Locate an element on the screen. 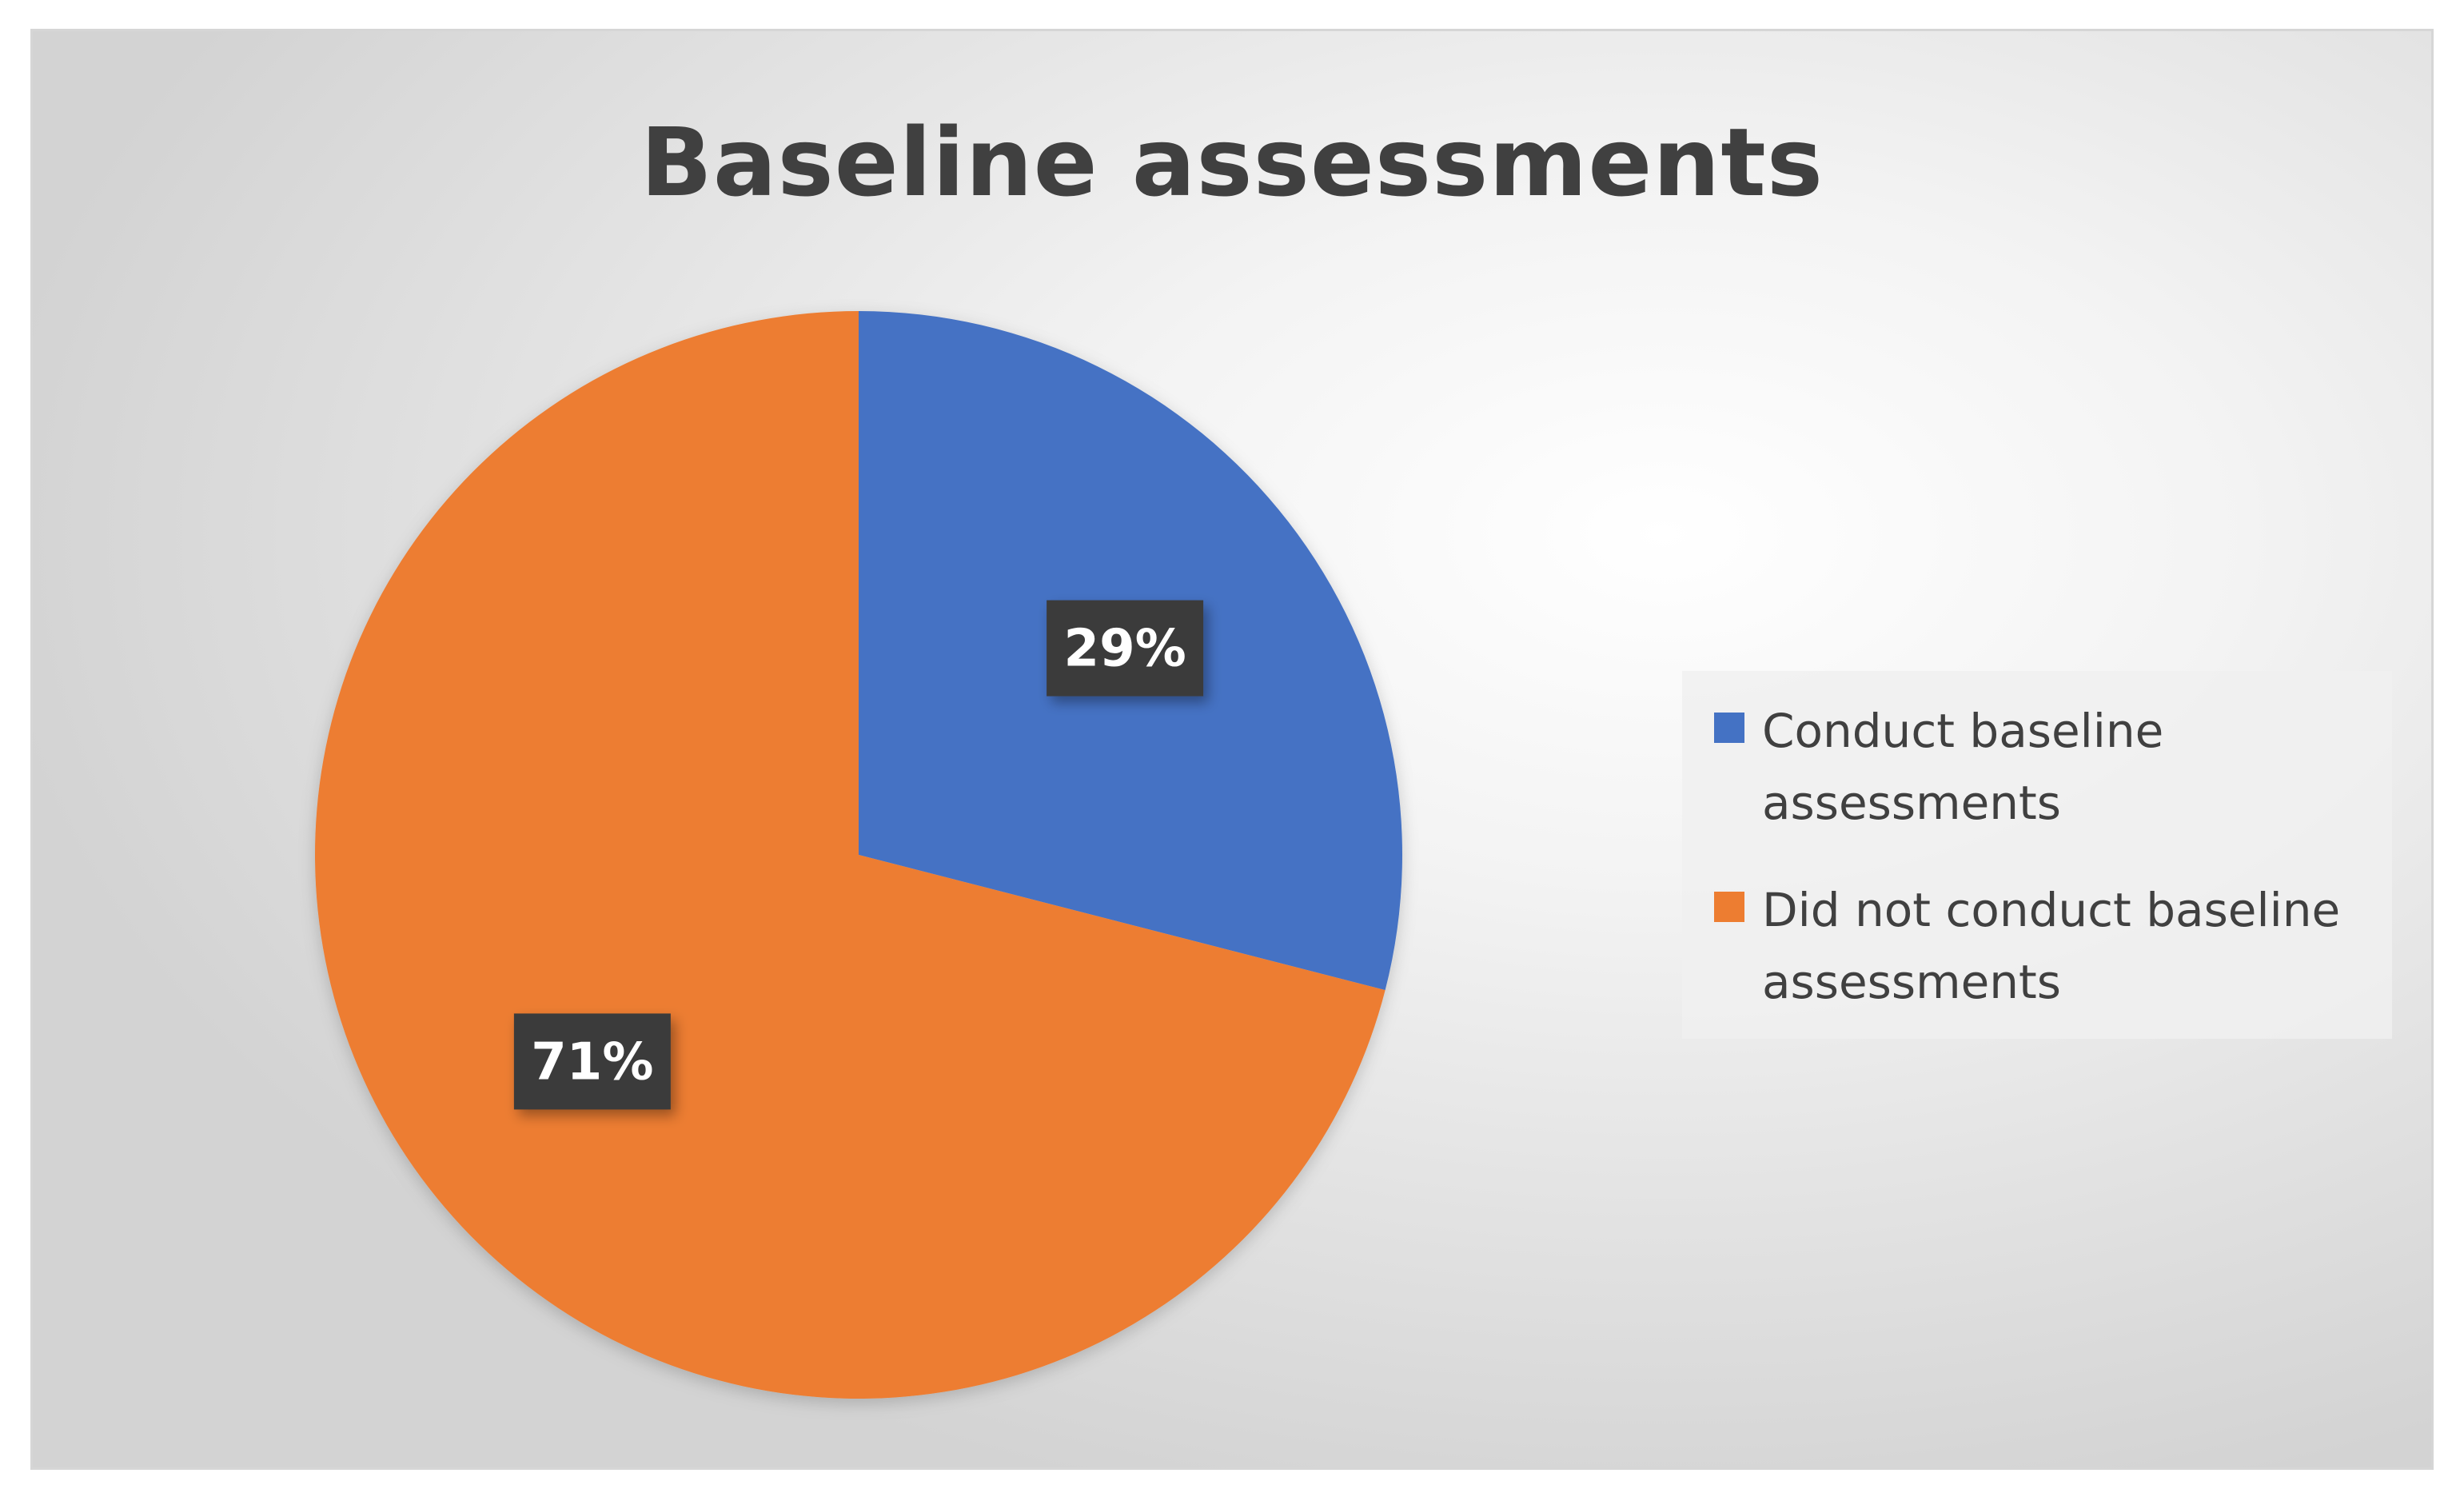 The width and height of the screenshot is (2464, 1505). data-label-box-conduct is located at coordinates (1125, 648).